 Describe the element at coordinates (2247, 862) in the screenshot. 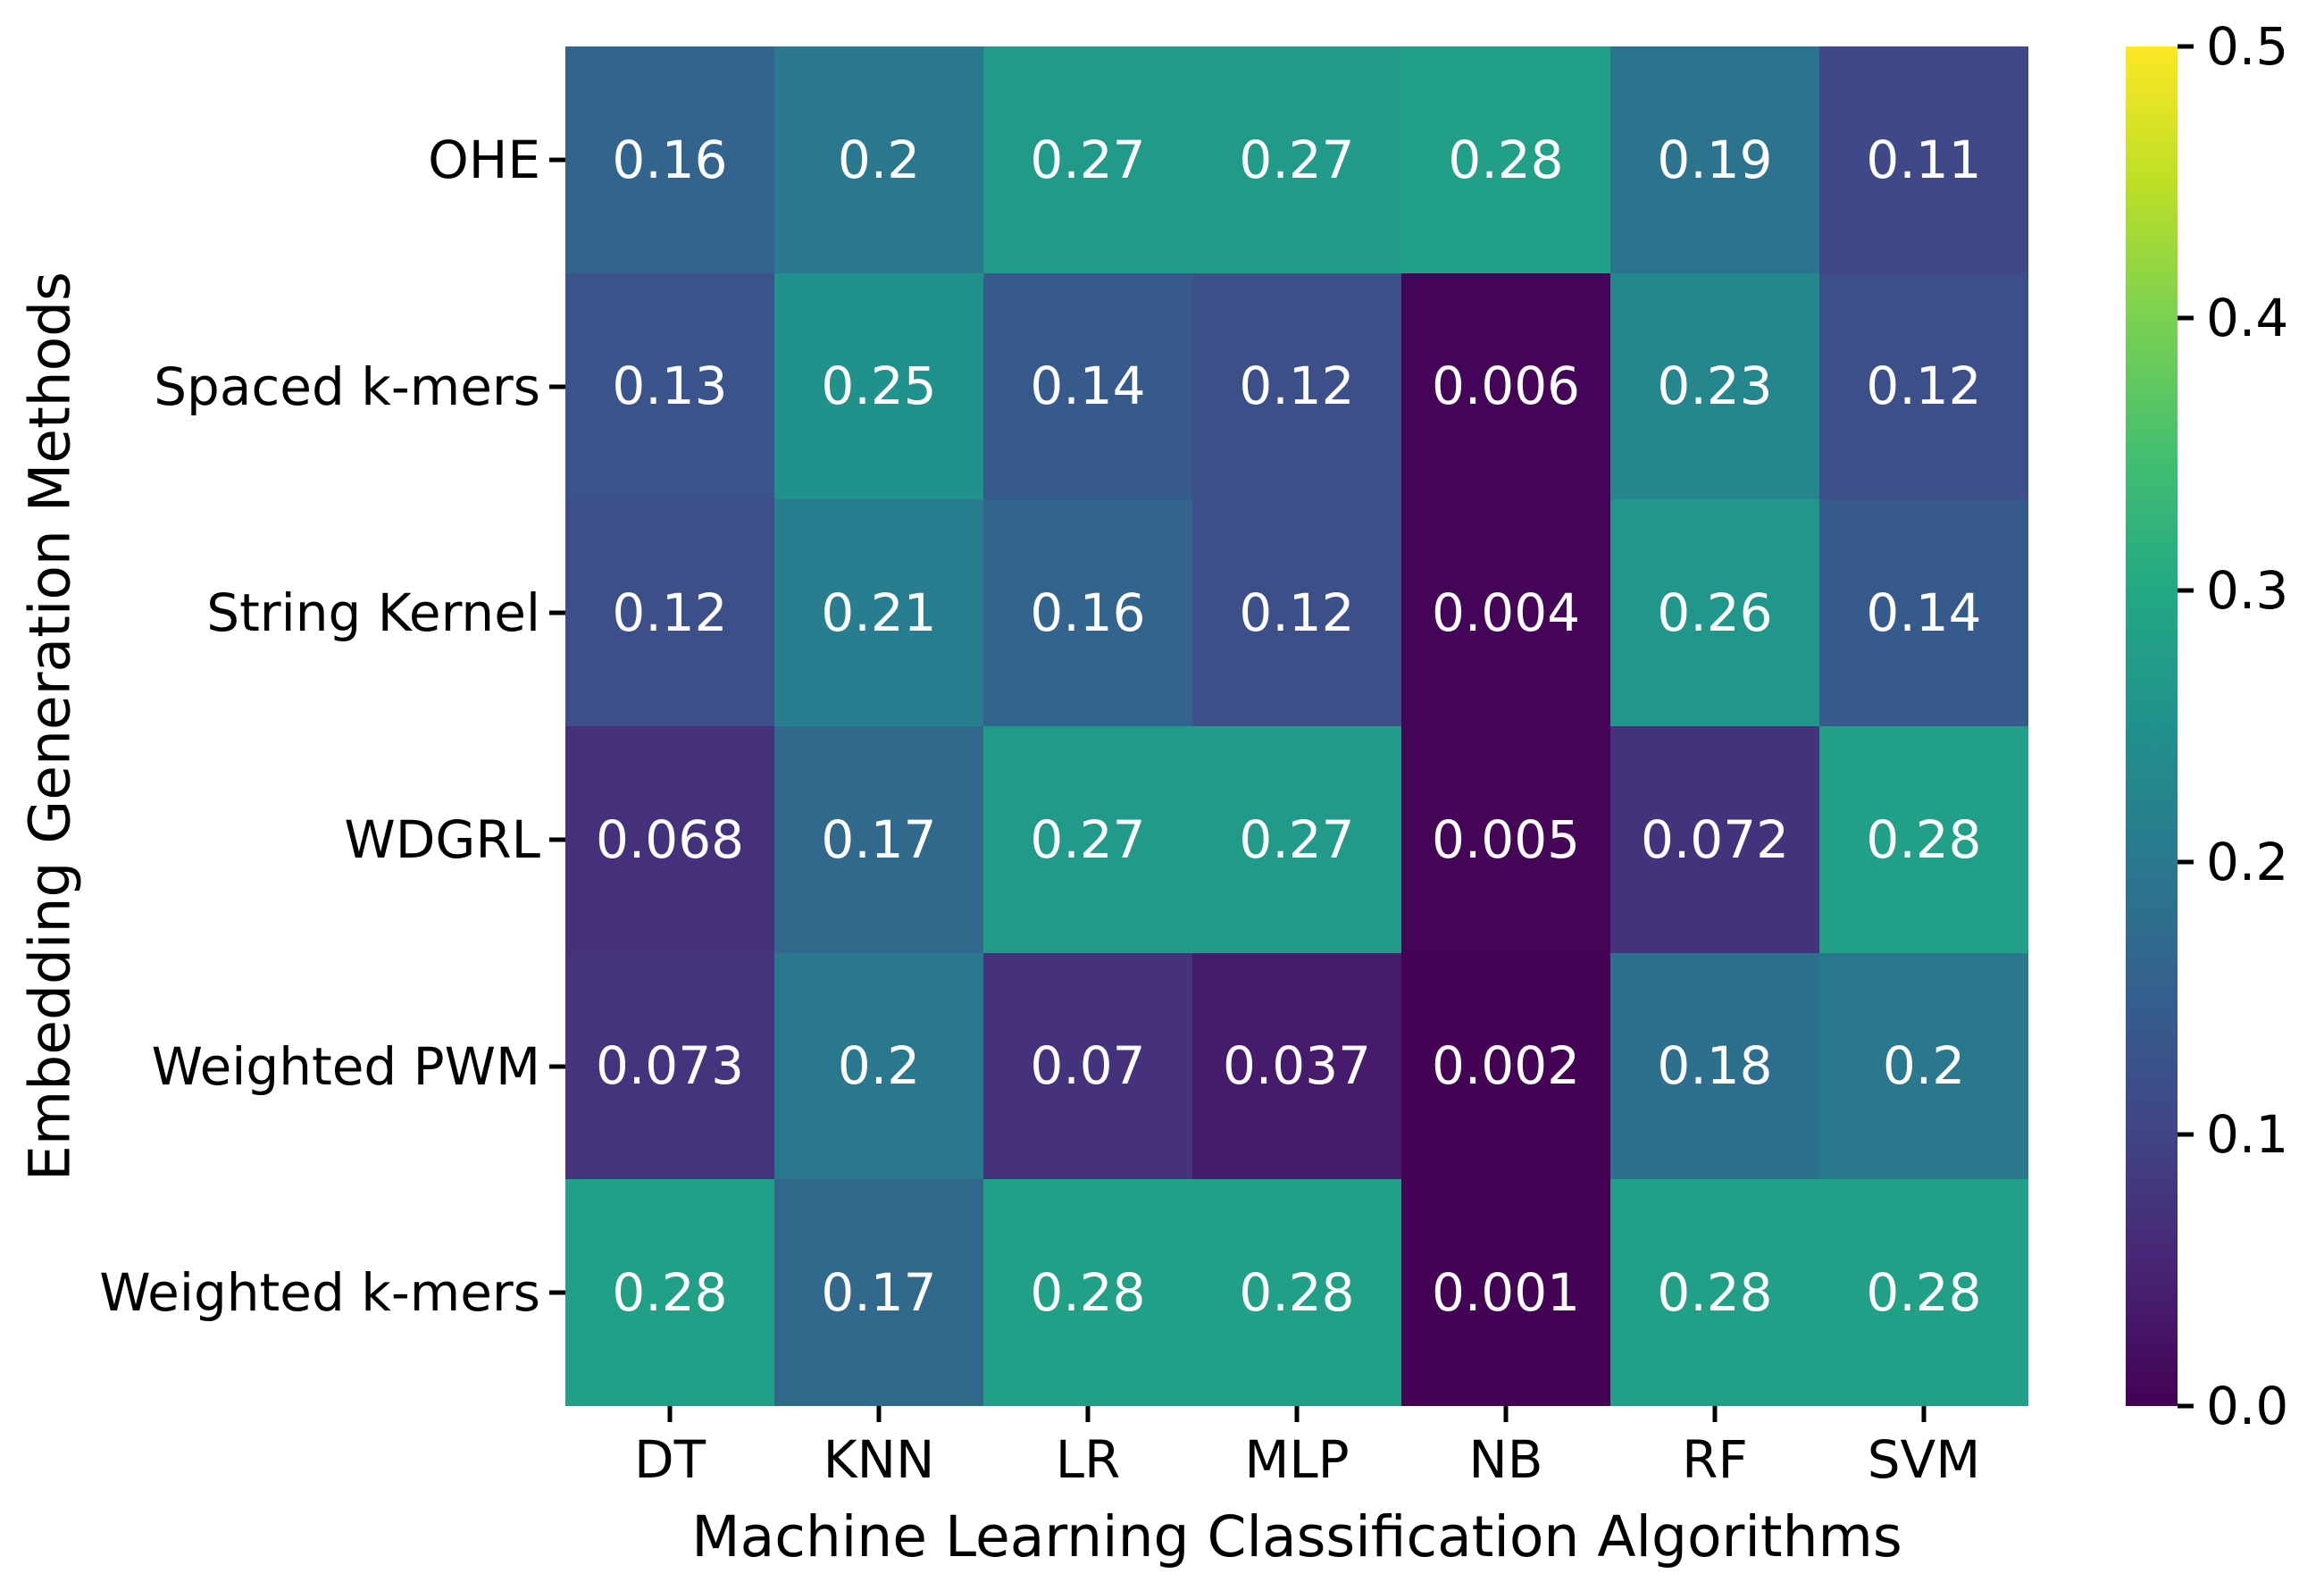

I see `colorbar-tick-label: 0.2` at that location.